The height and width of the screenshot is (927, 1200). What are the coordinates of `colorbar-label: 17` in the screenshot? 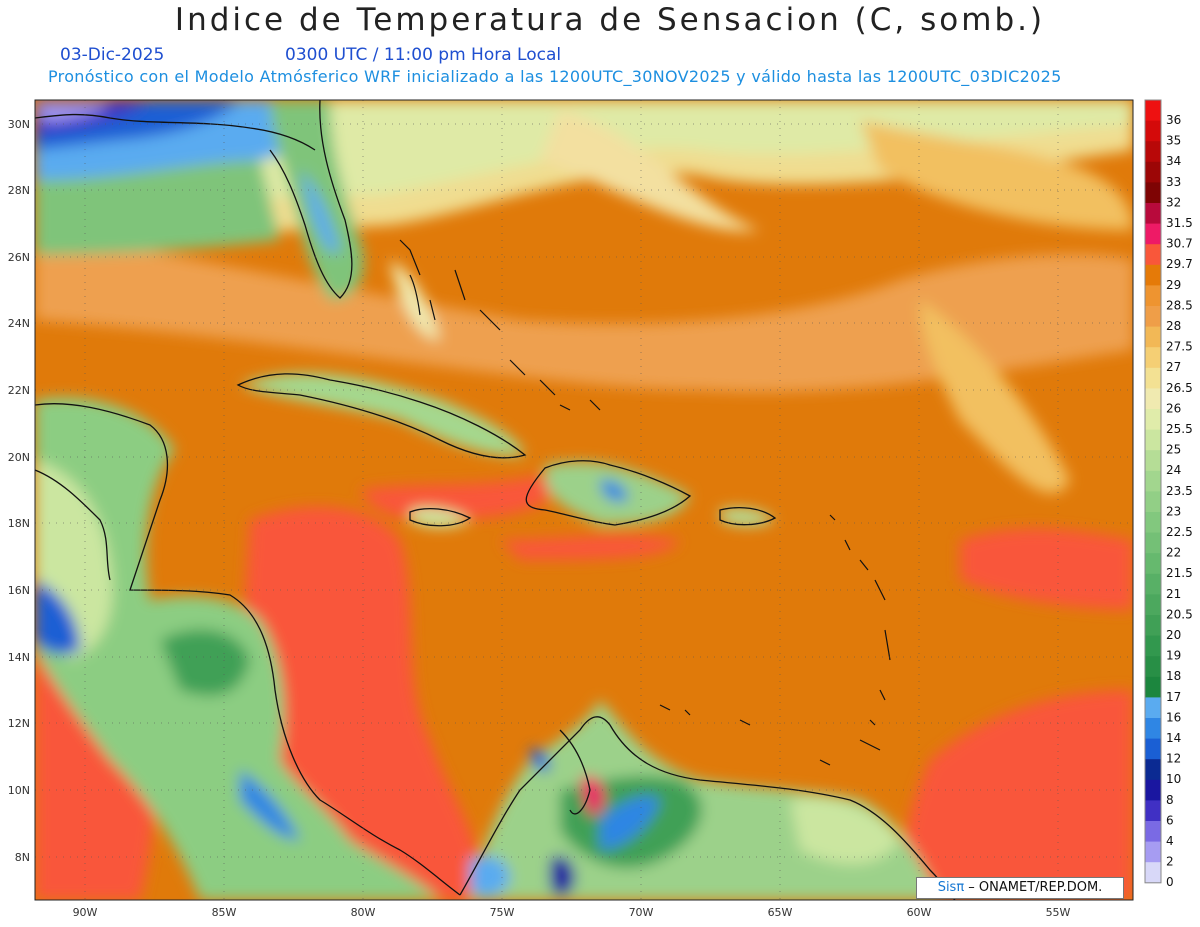 It's located at (1173, 697).